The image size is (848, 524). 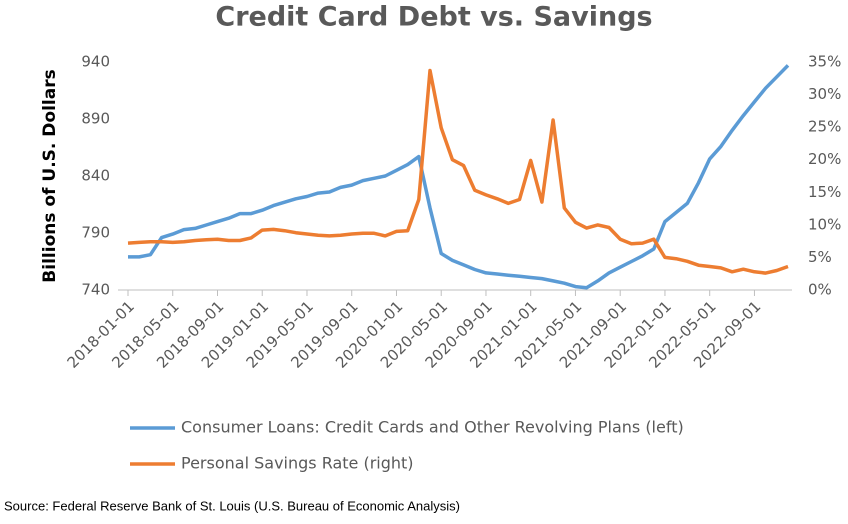 What do you see at coordinates (95, 119) in the screenshot?
I see `y-tick-label: 890` at bounding box center [95, 119].